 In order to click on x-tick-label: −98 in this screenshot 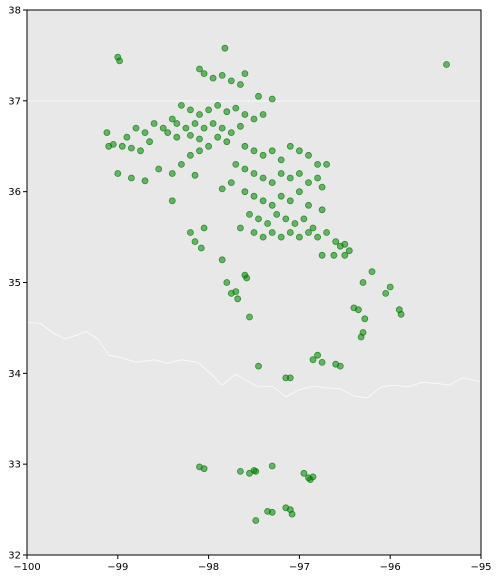, I will do `click(208, 567)`.